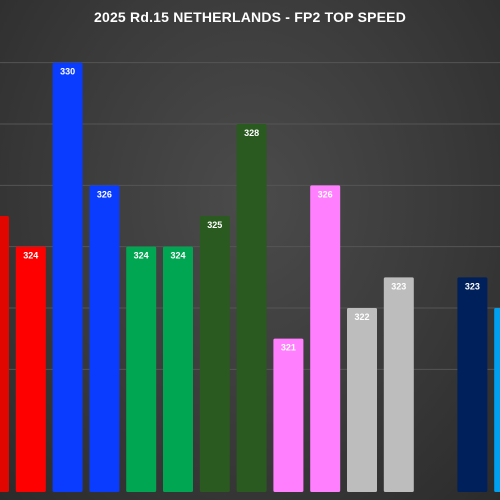  Describe the element at coordinates (361, 317) in the screenshot. I see `bar-value-label: 322` at that location.